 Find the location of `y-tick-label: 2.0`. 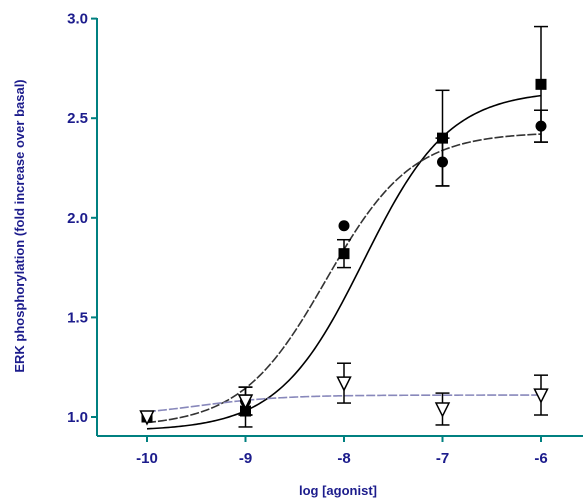

y-tick-label: 2.0 is located at coordinates (77, 218).